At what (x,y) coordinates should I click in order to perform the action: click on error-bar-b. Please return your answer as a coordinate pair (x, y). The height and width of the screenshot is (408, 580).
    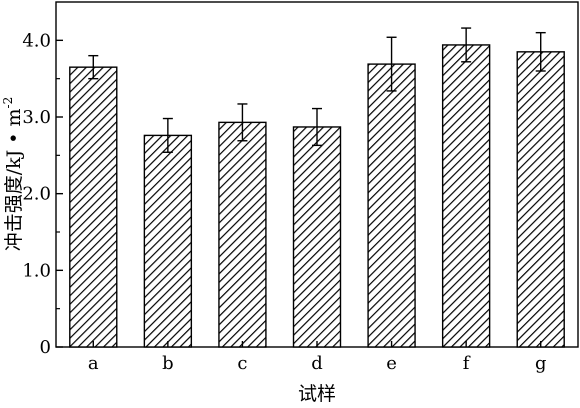
    Looking at the image, I should click on (167, 135).